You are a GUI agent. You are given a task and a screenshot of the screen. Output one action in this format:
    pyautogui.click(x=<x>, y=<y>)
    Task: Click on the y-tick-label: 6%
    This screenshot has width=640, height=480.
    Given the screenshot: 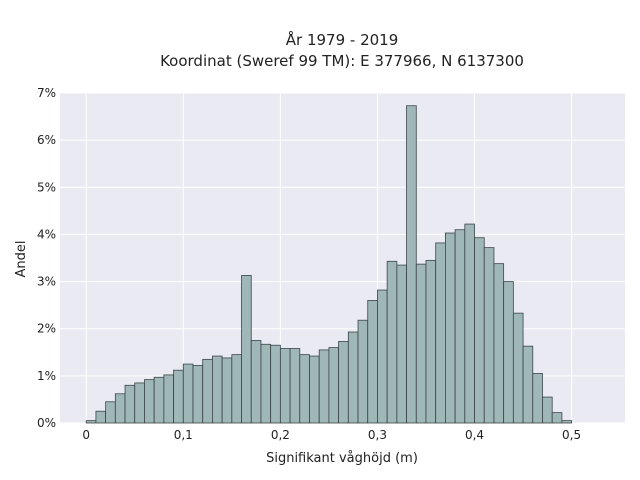 What is the action you would take?
    pyautogui.click(x=46, y=140)
    